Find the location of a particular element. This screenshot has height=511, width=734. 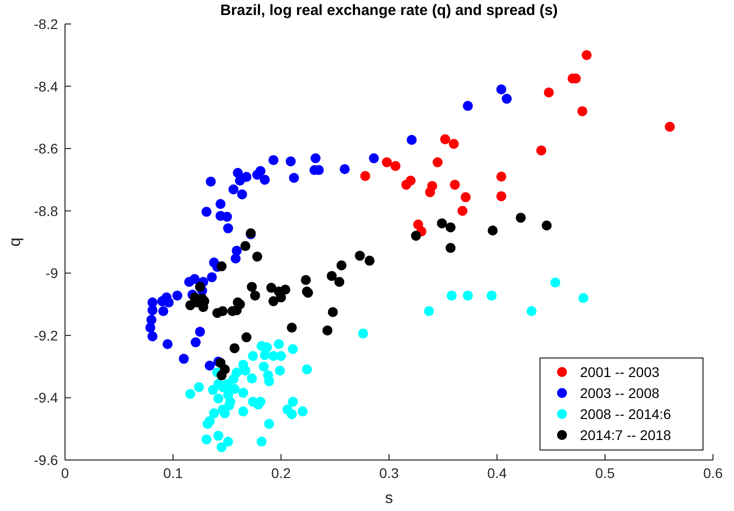

x-tick-label: 0 is located at coordinates (65, 473).